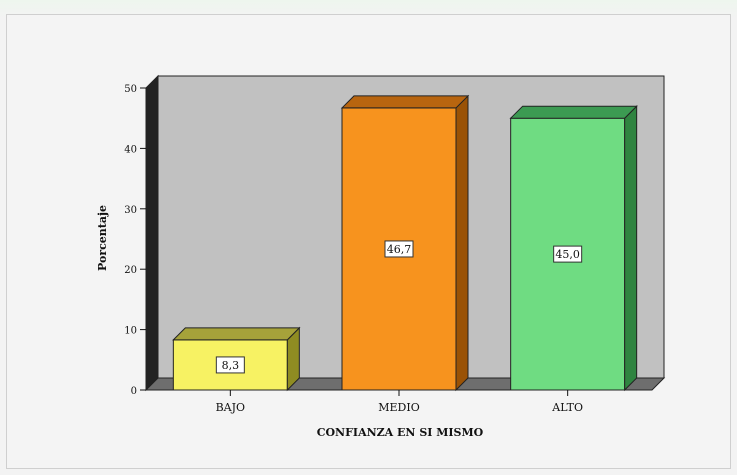 Image resolution: width=737 pixels, height=475 pixels. What do you see at coordinates (130, 210) in the screenshot?
I see `y-tick-label: 30` at bounding box center [130, 210].